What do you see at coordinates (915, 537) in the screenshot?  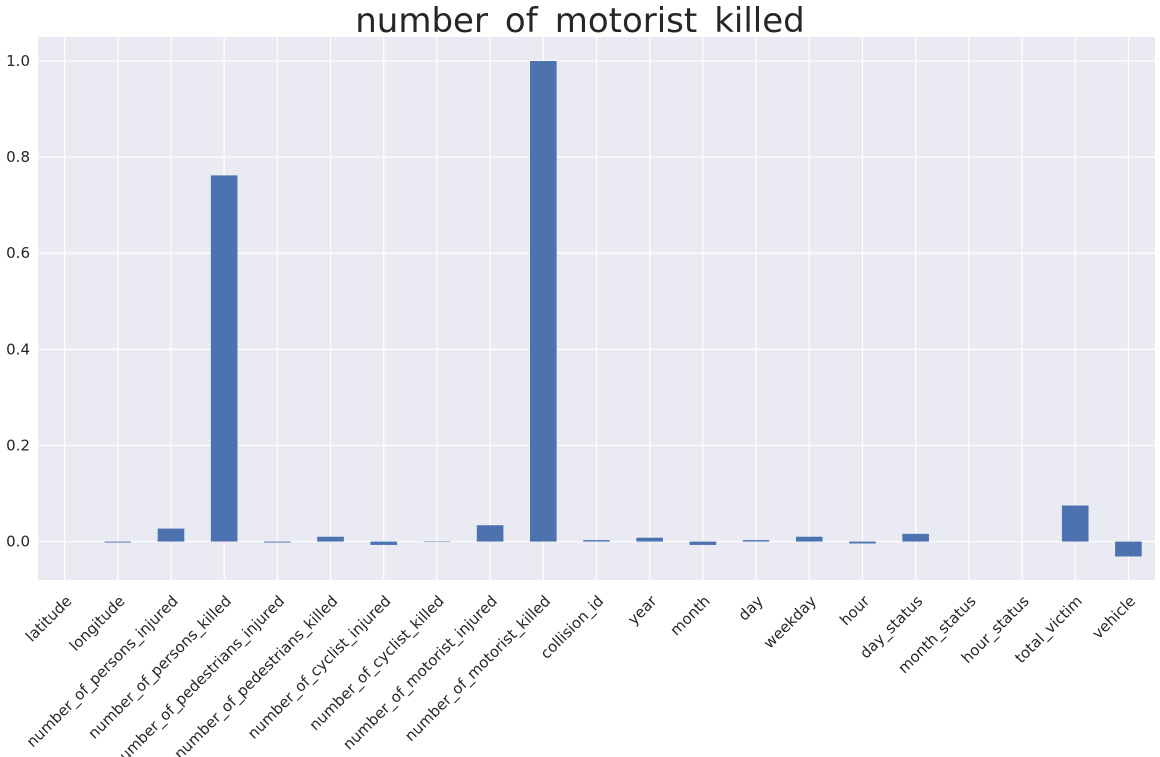 I see `bar-day-status` at bounding box center [915, 537].